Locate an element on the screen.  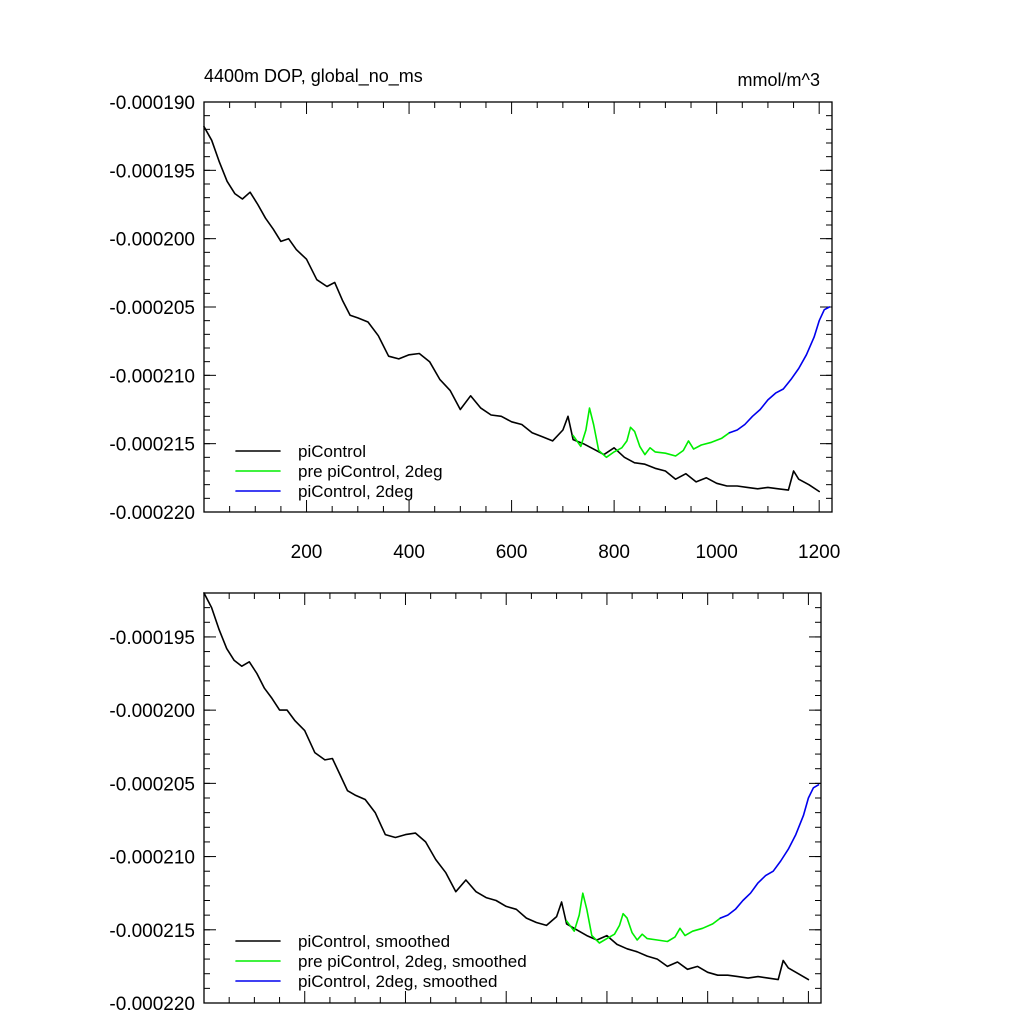
x-tick-label: 200 is located at coordinates (307, 552).